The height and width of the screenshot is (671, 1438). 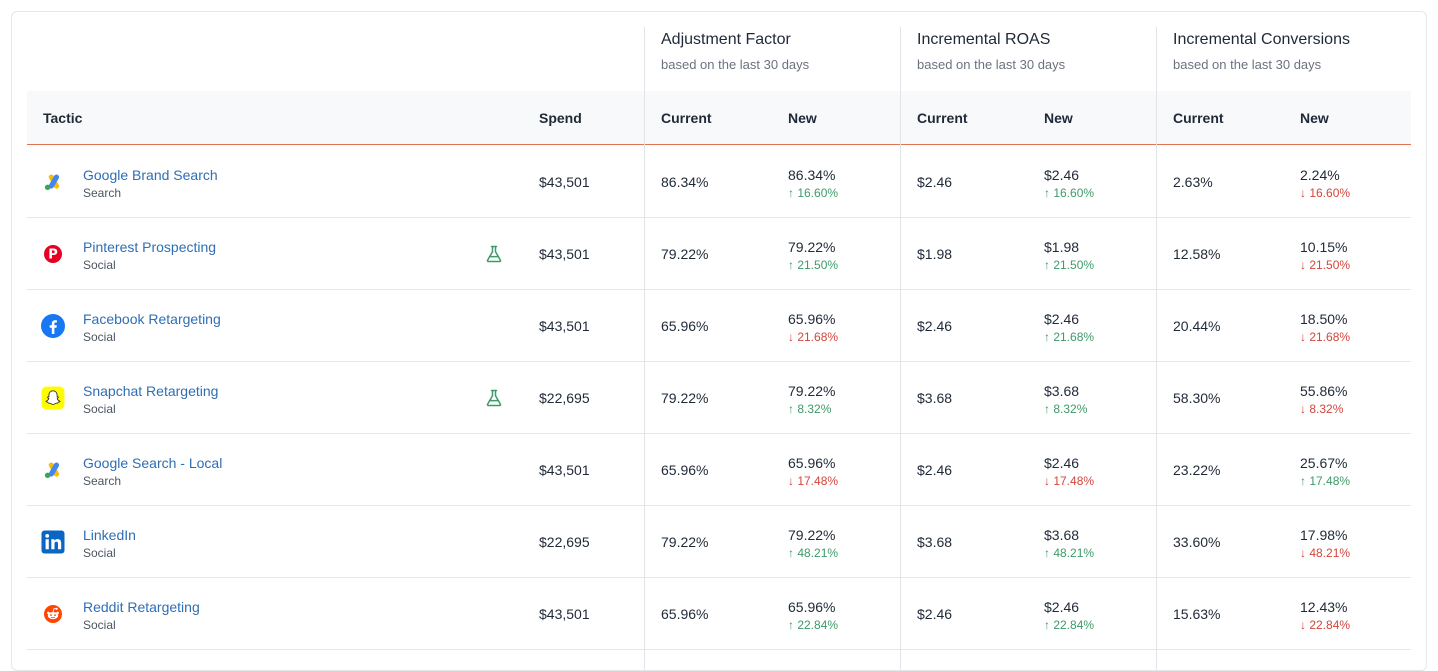 I want to click on af-delta: ↓ 21.68%, so click(x=813, y=337).